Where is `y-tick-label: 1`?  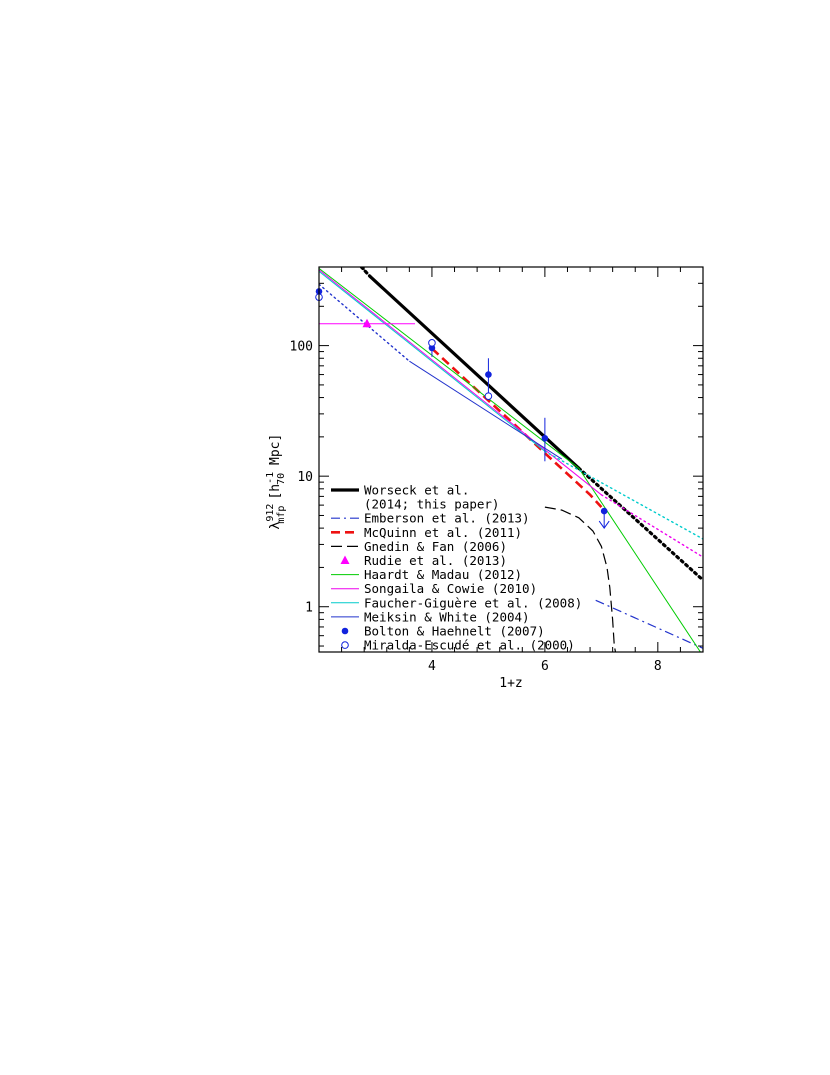
y-tick-label: 1 is located at coordinates (309, 608).